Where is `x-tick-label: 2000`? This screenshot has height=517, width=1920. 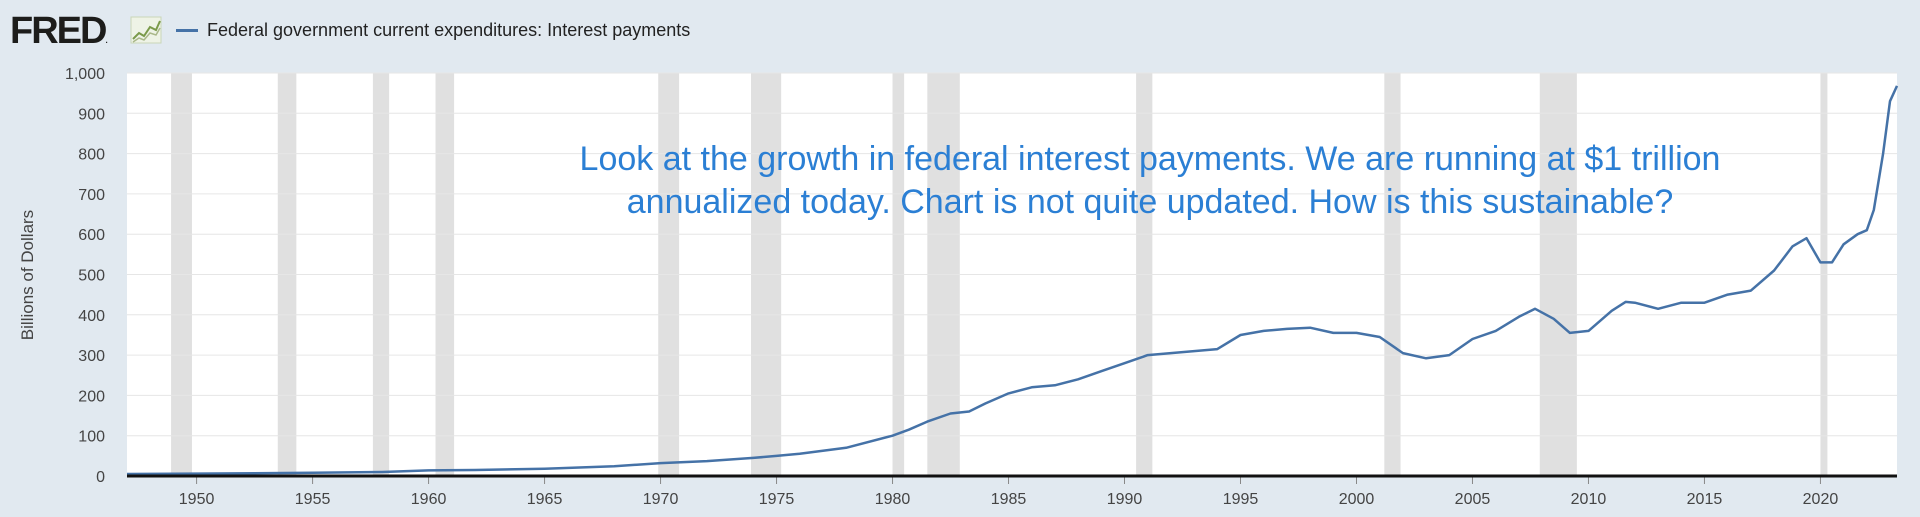
x-tick-label: 2000 is located at coordinates (1357, 499).